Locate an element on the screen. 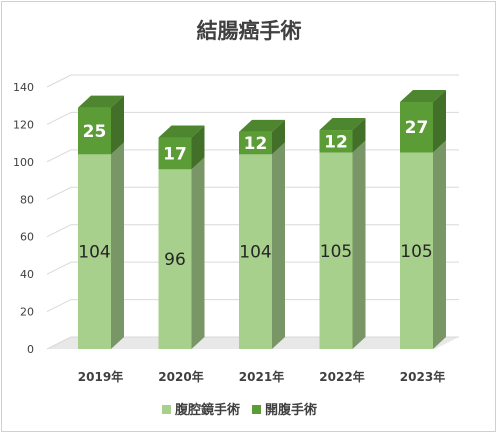  y-tick-label: 80 is located at coordinates (27, 199).